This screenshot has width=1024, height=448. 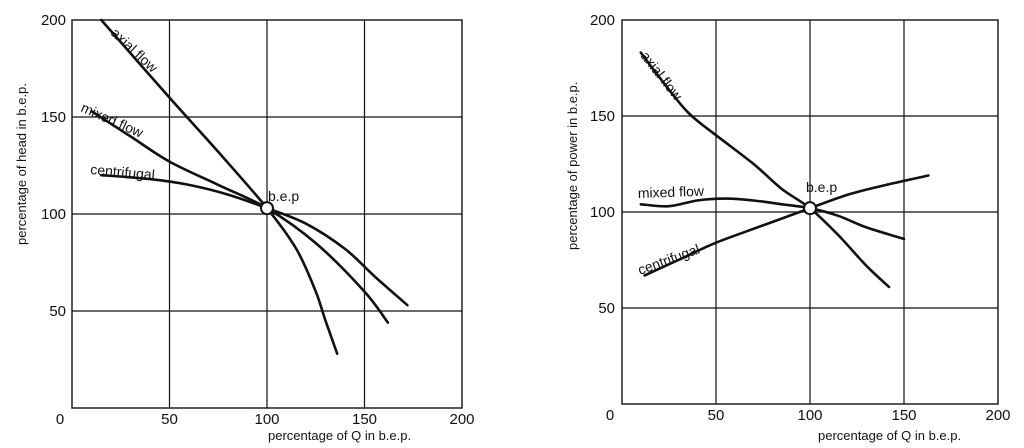 What do you see at coordinates (572, 166) in the screenshot?
I see `power-y-axis-label: percentage of power in b.e.p.` at bounding box center [572, 166].